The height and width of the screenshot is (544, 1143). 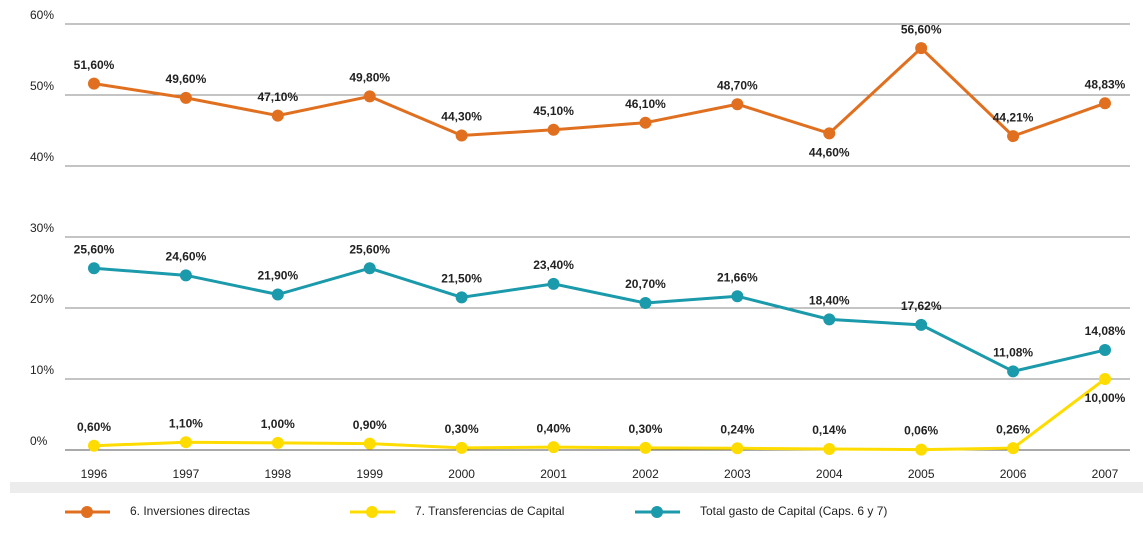 What do you see at coordinates (1105, 398) in the screenshot?
I see `data-label: 10,00%` at bounding box center [1105, 398].